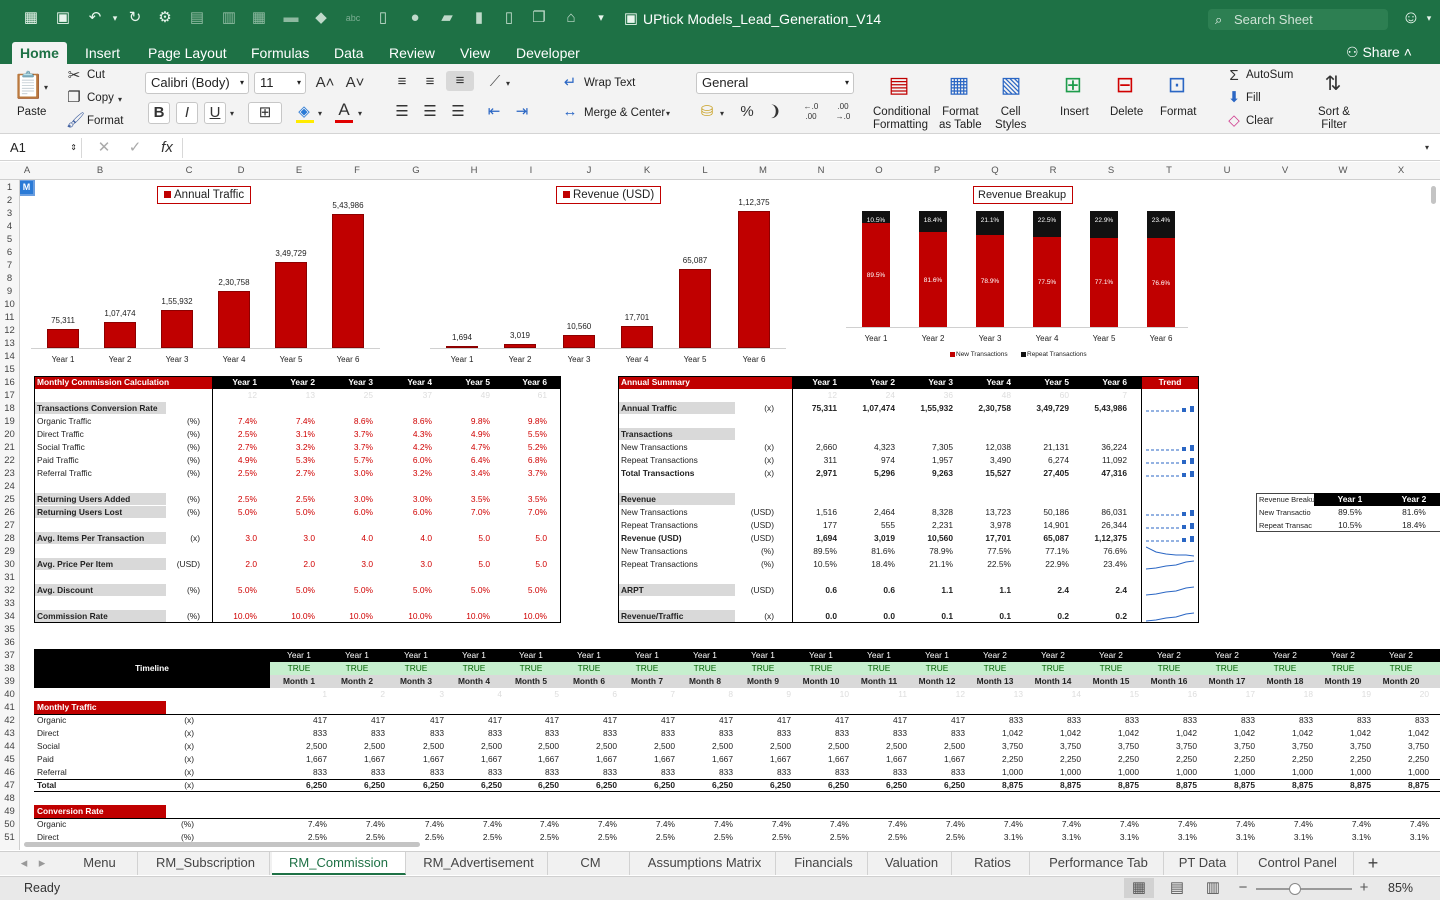  I want to click on align-center-icon: ☰, so click(430, 111).